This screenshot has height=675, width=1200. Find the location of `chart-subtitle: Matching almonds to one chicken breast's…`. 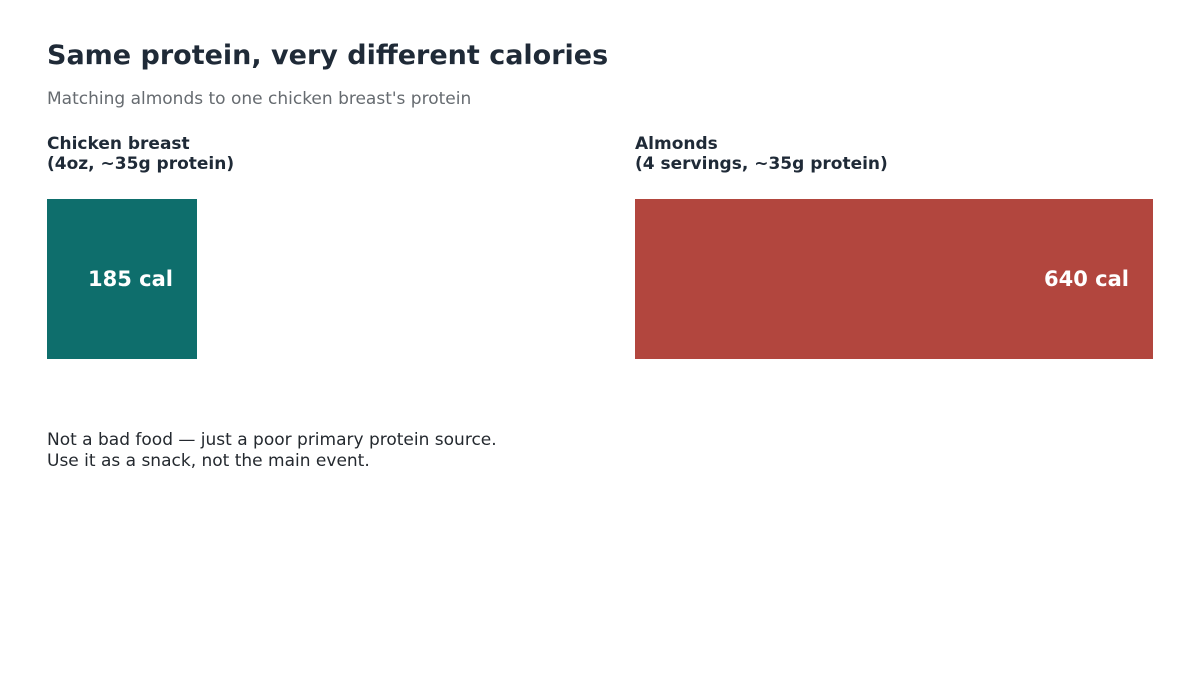

chart-subtitle: Matching almonds to one chicken breast's… is located at coordinates (259, 99).